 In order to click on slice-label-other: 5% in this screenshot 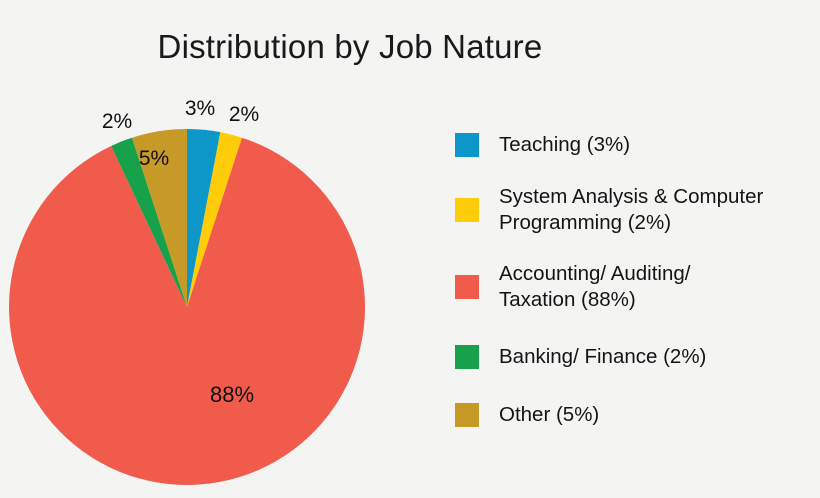, I will do `click(154, 158)`.